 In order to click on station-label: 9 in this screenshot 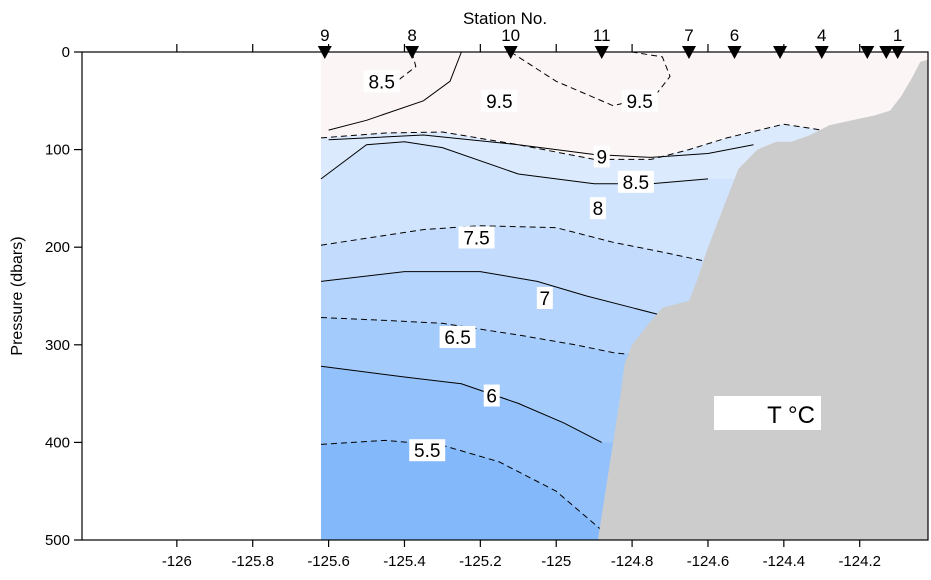, I will do `click(324, 35)`.